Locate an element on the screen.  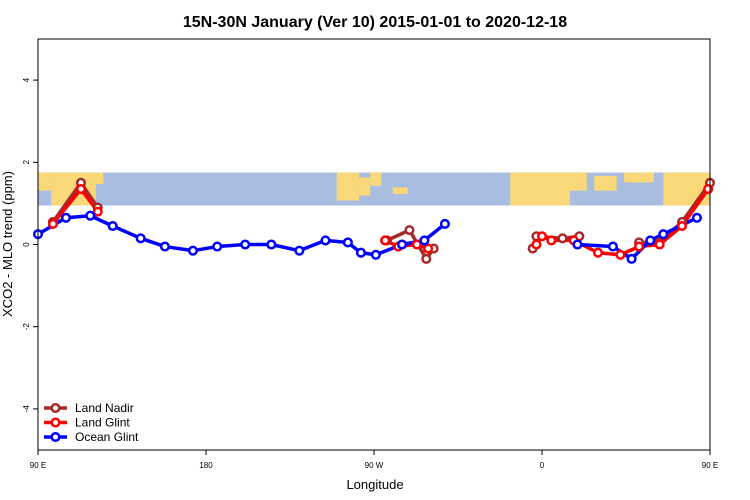
legend-label: Ocean Glint is located at coordinates (107, 437).